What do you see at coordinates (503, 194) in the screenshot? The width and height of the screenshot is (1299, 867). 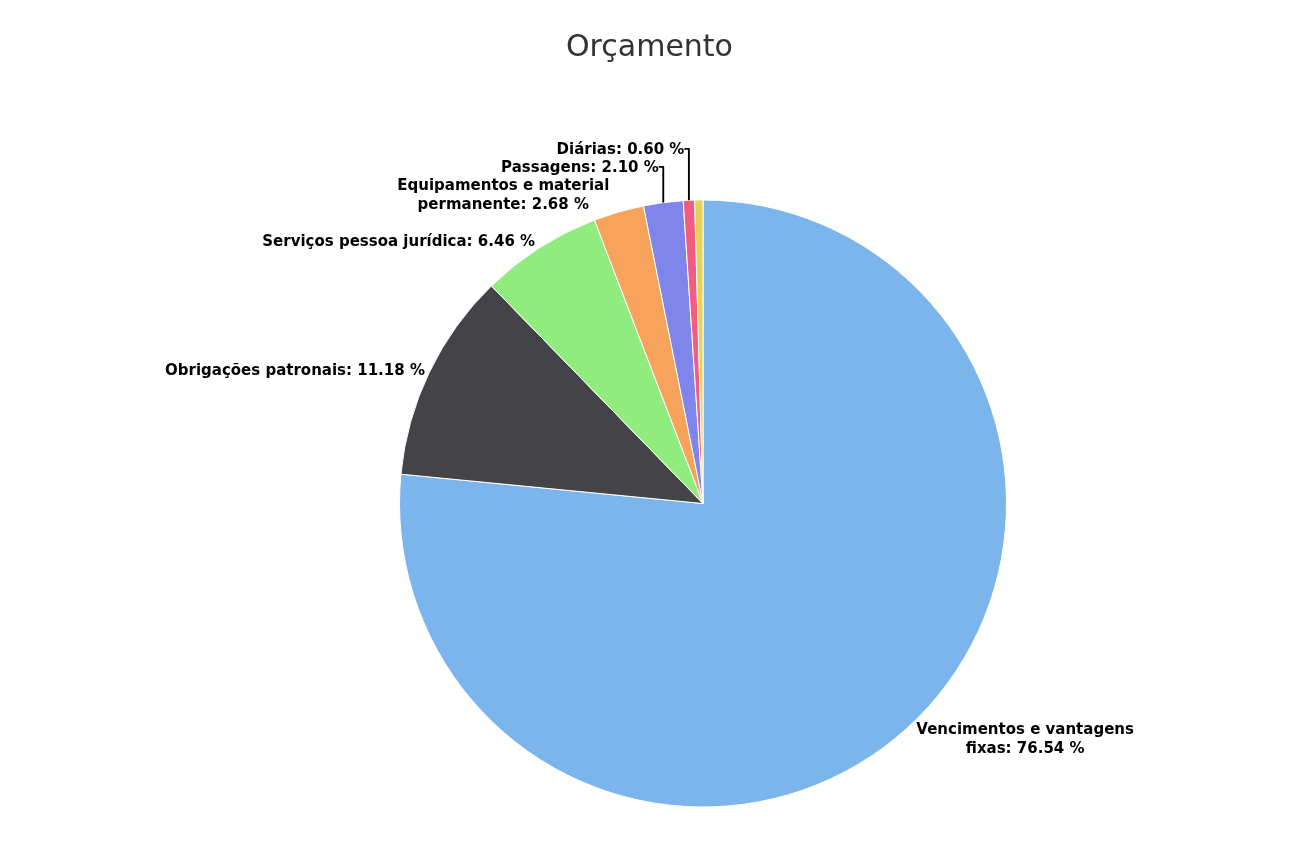 I see `slice-label: Equipamentos e material permanente: 2.68 %` at bounding box center [503, 194].